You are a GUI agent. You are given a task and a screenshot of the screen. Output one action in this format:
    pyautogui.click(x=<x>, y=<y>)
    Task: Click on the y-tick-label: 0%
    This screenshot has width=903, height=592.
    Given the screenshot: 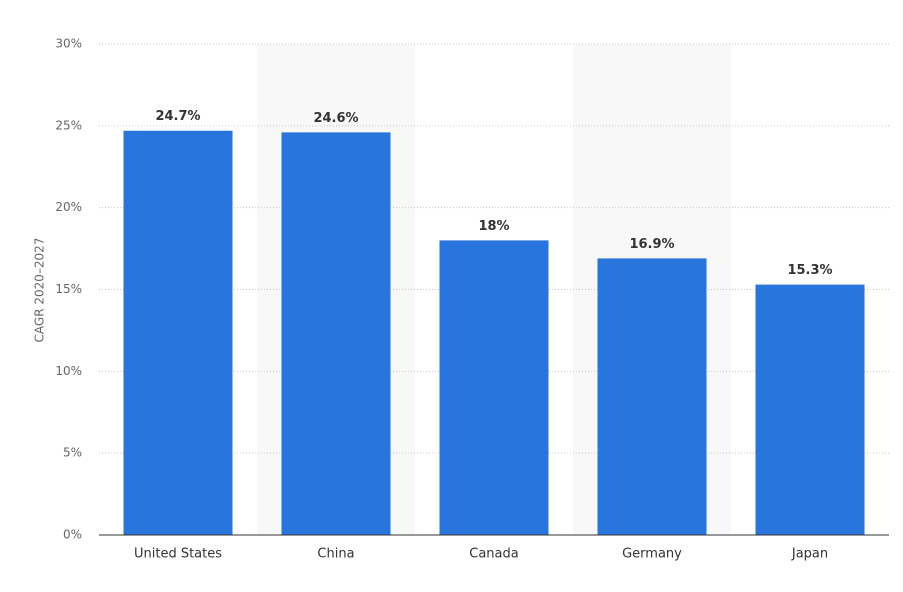 What is the action you would take?
    pyautogui.click(x=72, y=535)
    